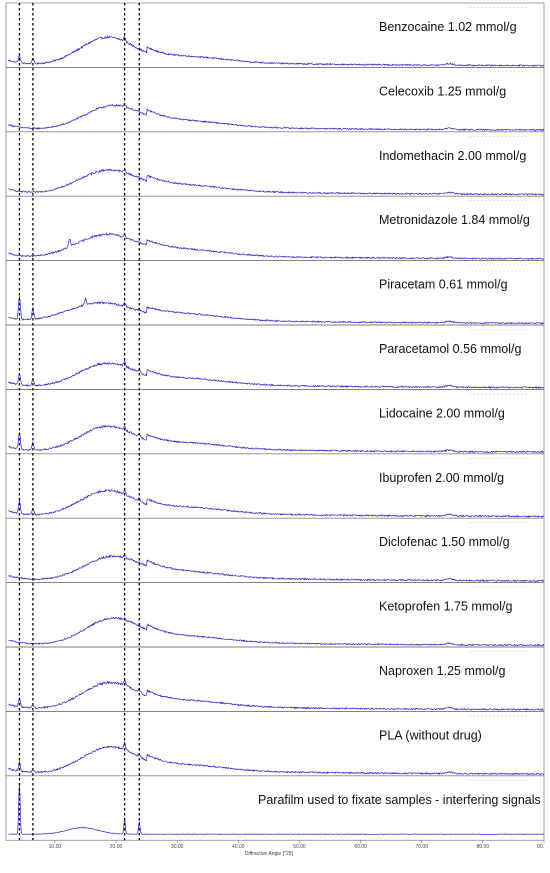  Describe the element at coordinates (238, 847) in the screenshot. I see `x-tick-label: 40.00` at that location.